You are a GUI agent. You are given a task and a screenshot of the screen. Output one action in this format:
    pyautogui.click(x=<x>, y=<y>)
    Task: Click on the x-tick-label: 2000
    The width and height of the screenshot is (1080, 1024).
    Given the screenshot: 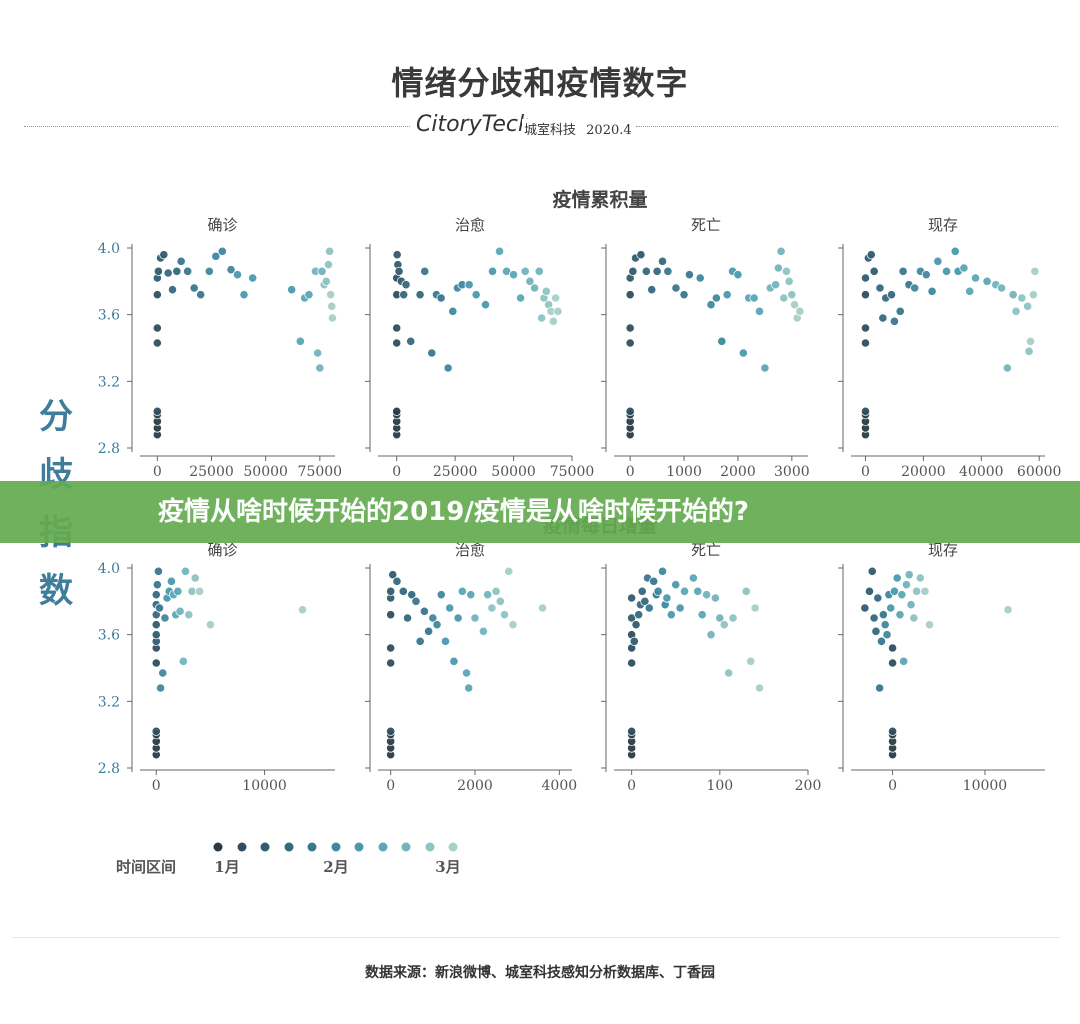 What is the action you would take?
    pyautogui.click(x=738, y=472)
    